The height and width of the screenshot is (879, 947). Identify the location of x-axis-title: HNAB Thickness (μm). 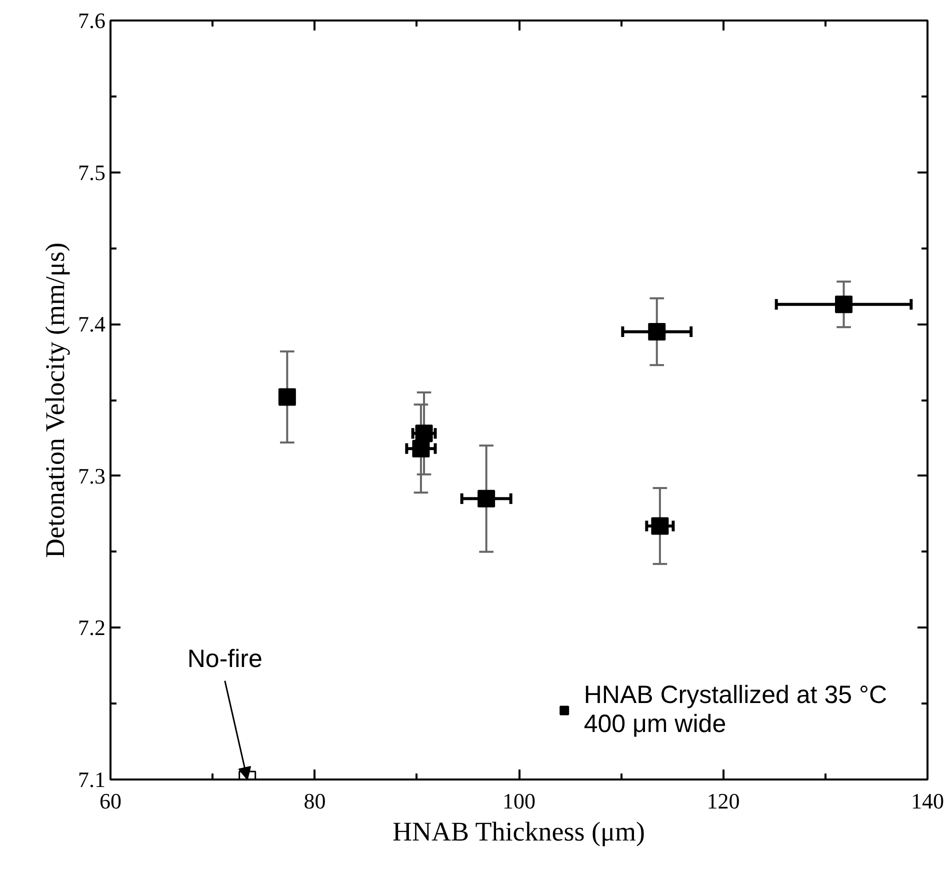
(518, 831).